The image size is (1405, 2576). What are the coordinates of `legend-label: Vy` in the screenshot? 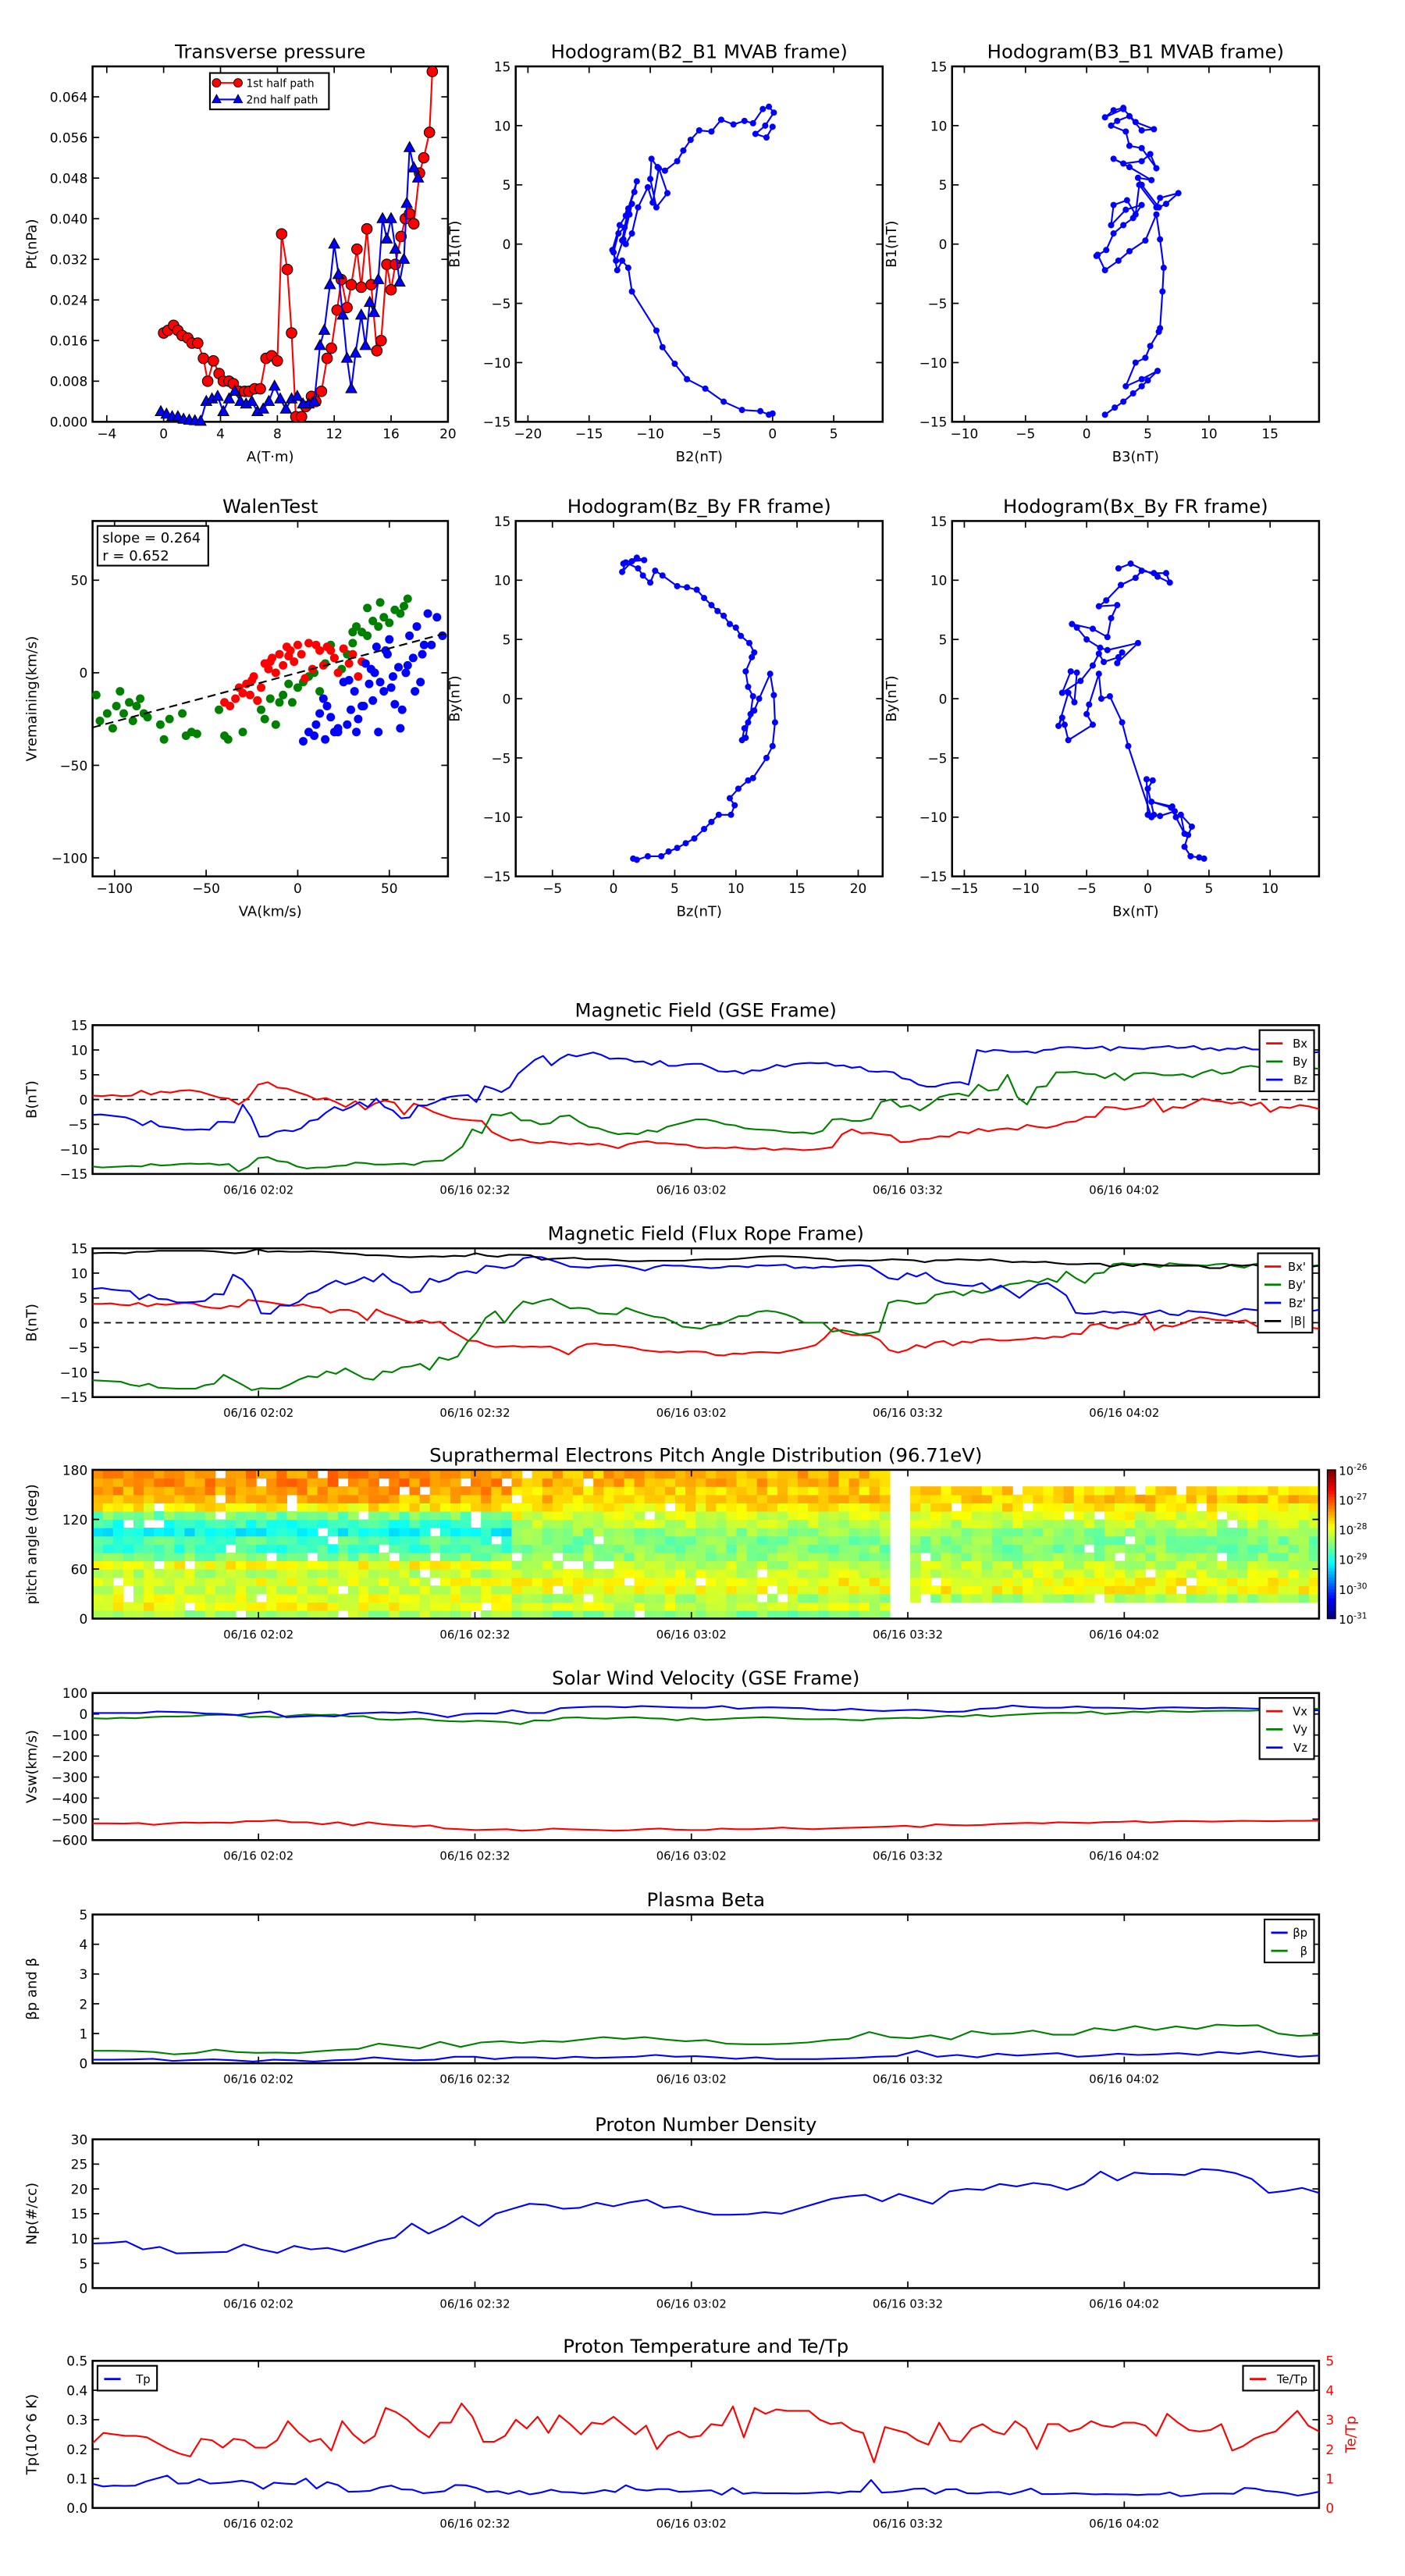 It's located at (1300, 1730).